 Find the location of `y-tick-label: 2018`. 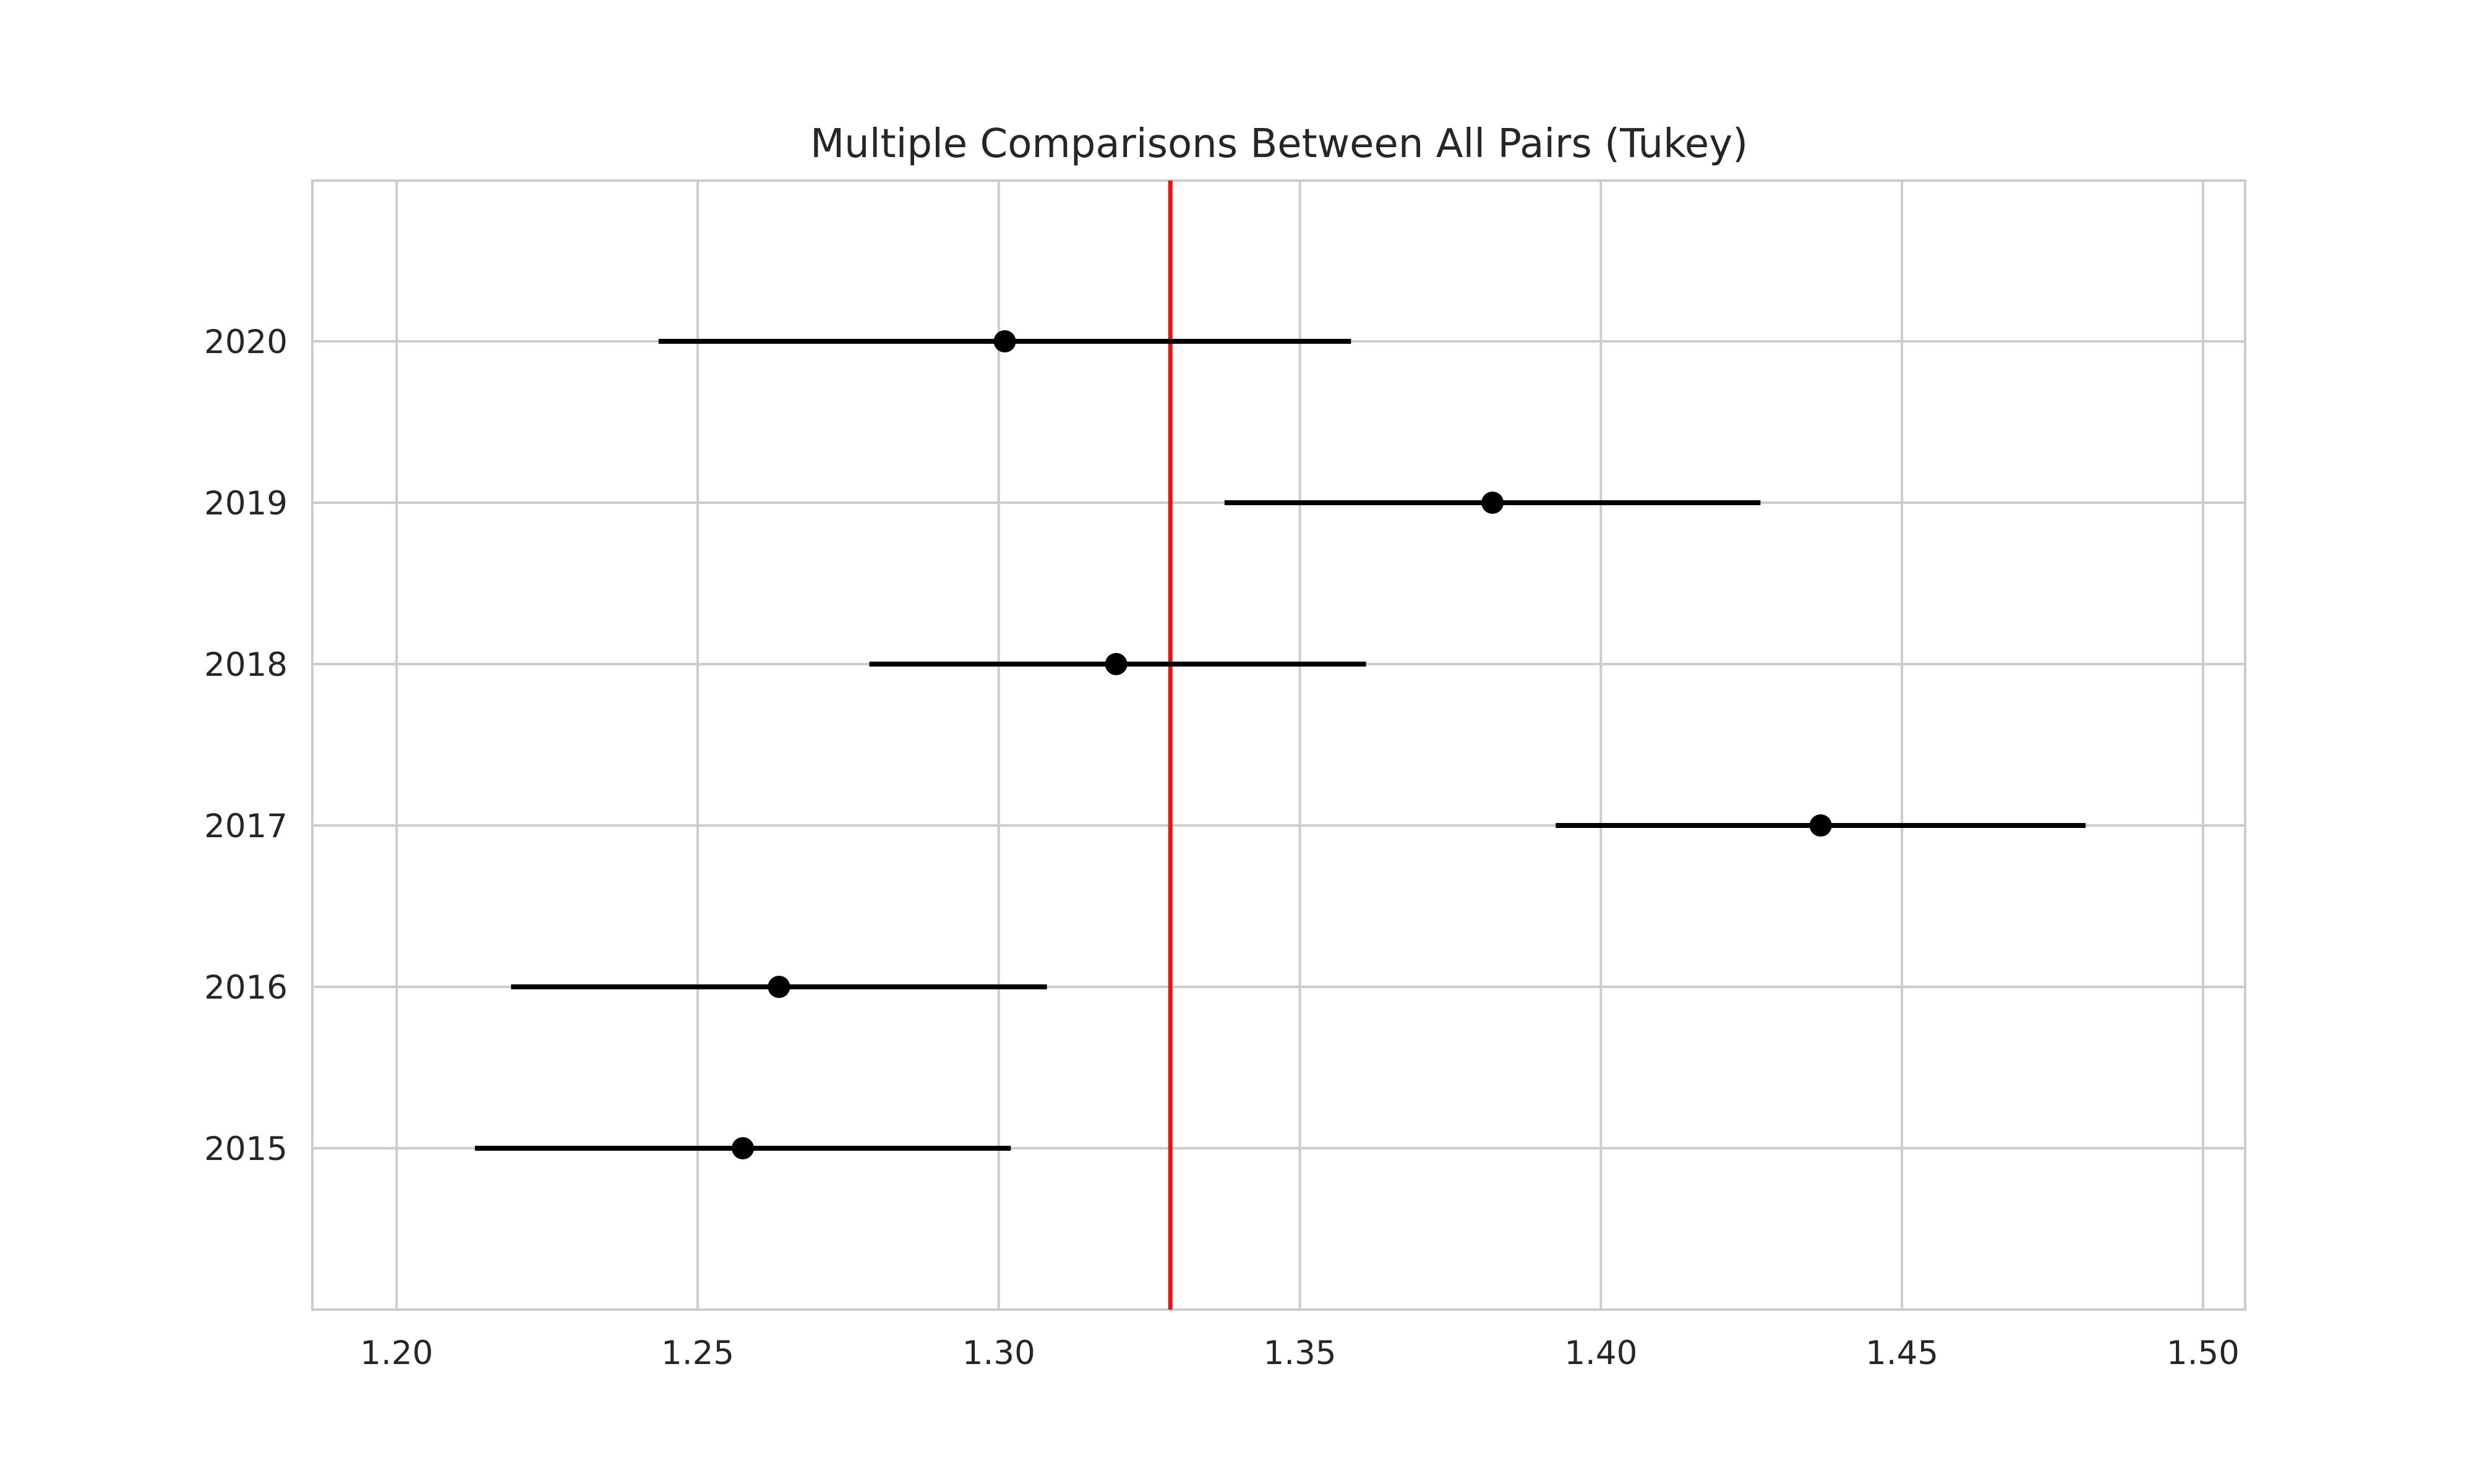

y-tick-label: 2018 is located at coordinates (246, 665).